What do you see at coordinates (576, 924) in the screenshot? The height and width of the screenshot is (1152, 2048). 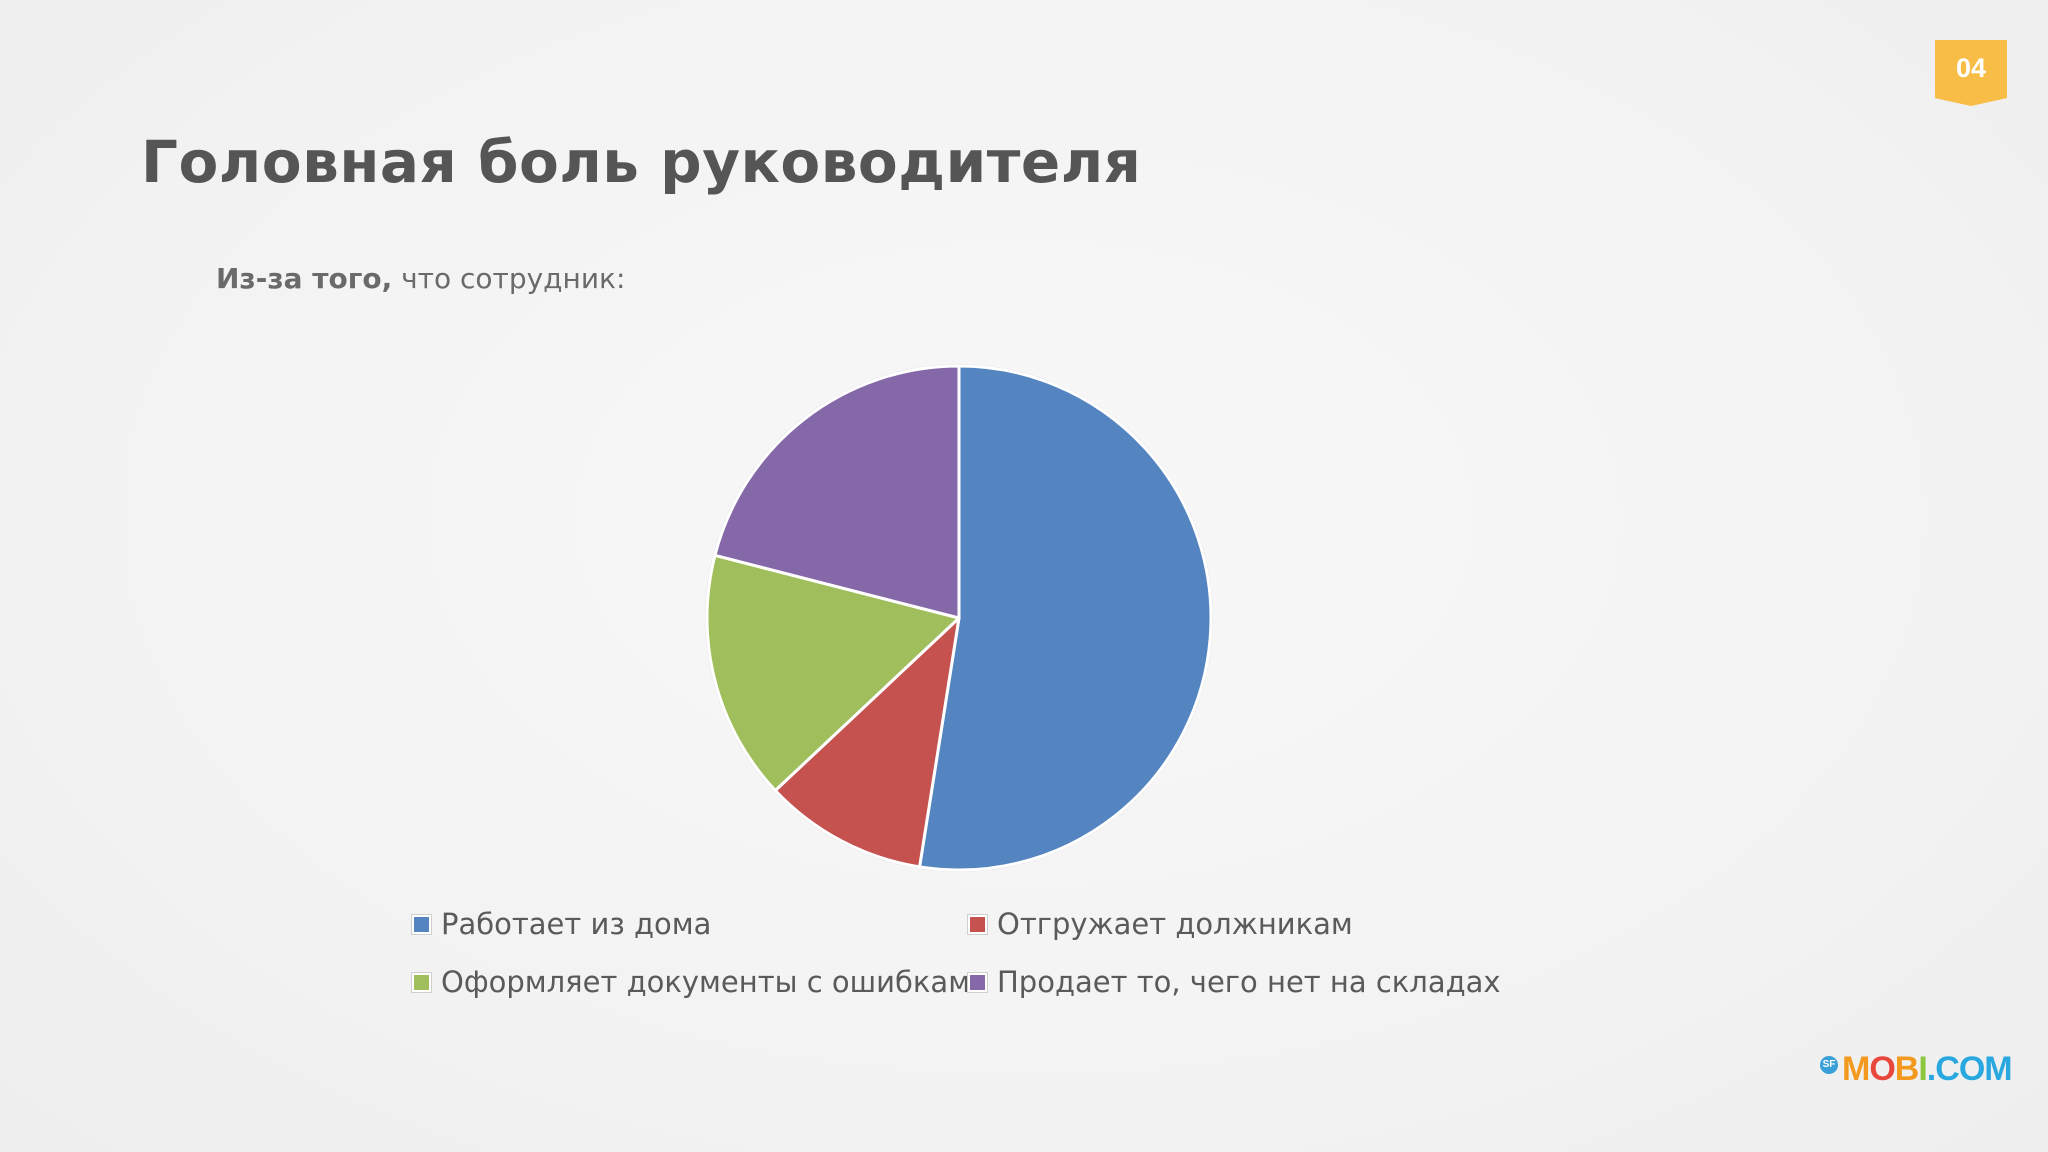 I see `legend-label: Работает из дома` at bounding box center [576, 924].